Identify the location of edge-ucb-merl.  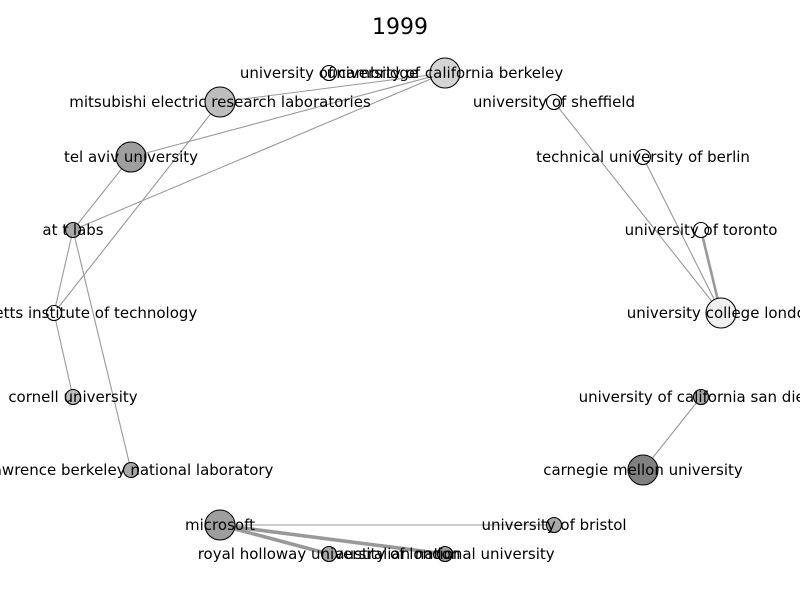
(332, 87).